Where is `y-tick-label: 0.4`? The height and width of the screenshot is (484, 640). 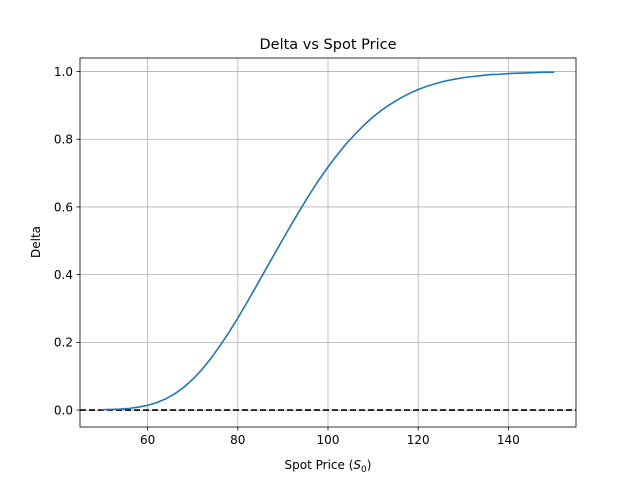 y-tick-label: 0.4 is located at coordinates (63, 275).